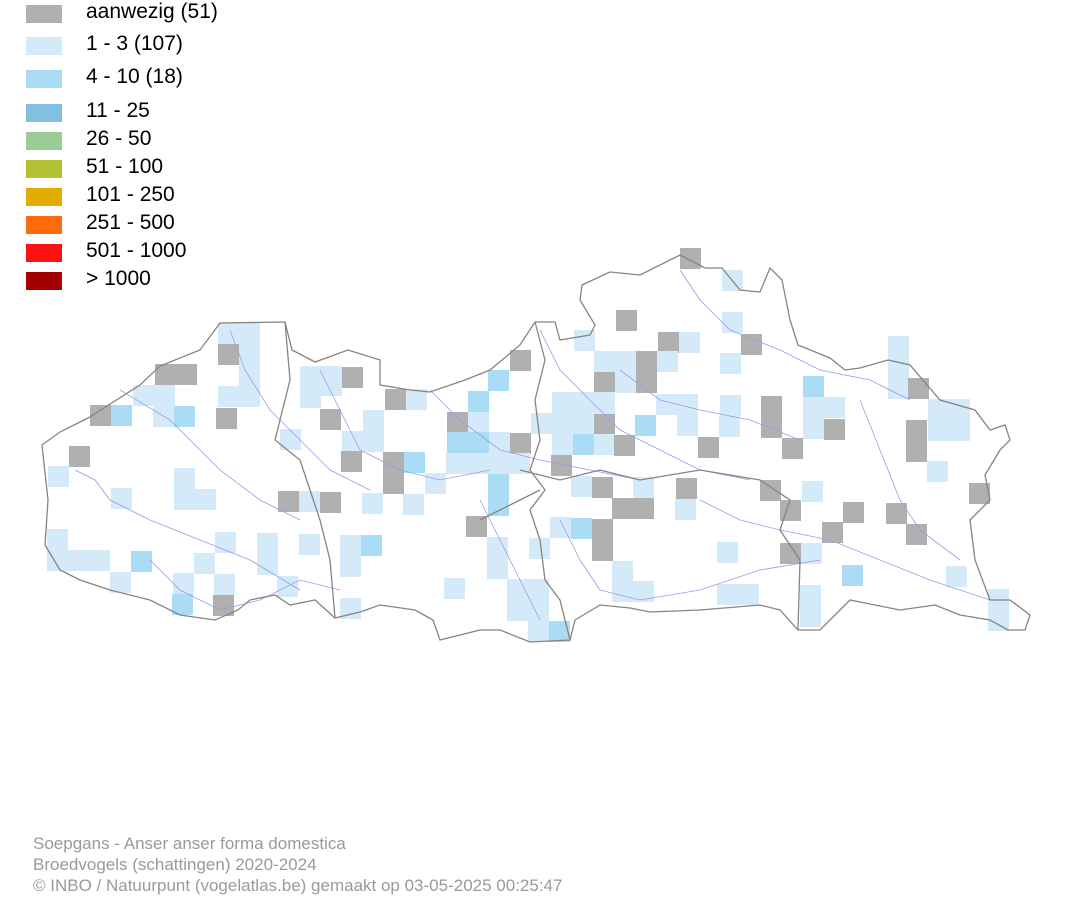  What do you see at coordinates (118, 110) in the screenshot?
I see `legend-label: 11 - 25` at bounding box center [118, 110].